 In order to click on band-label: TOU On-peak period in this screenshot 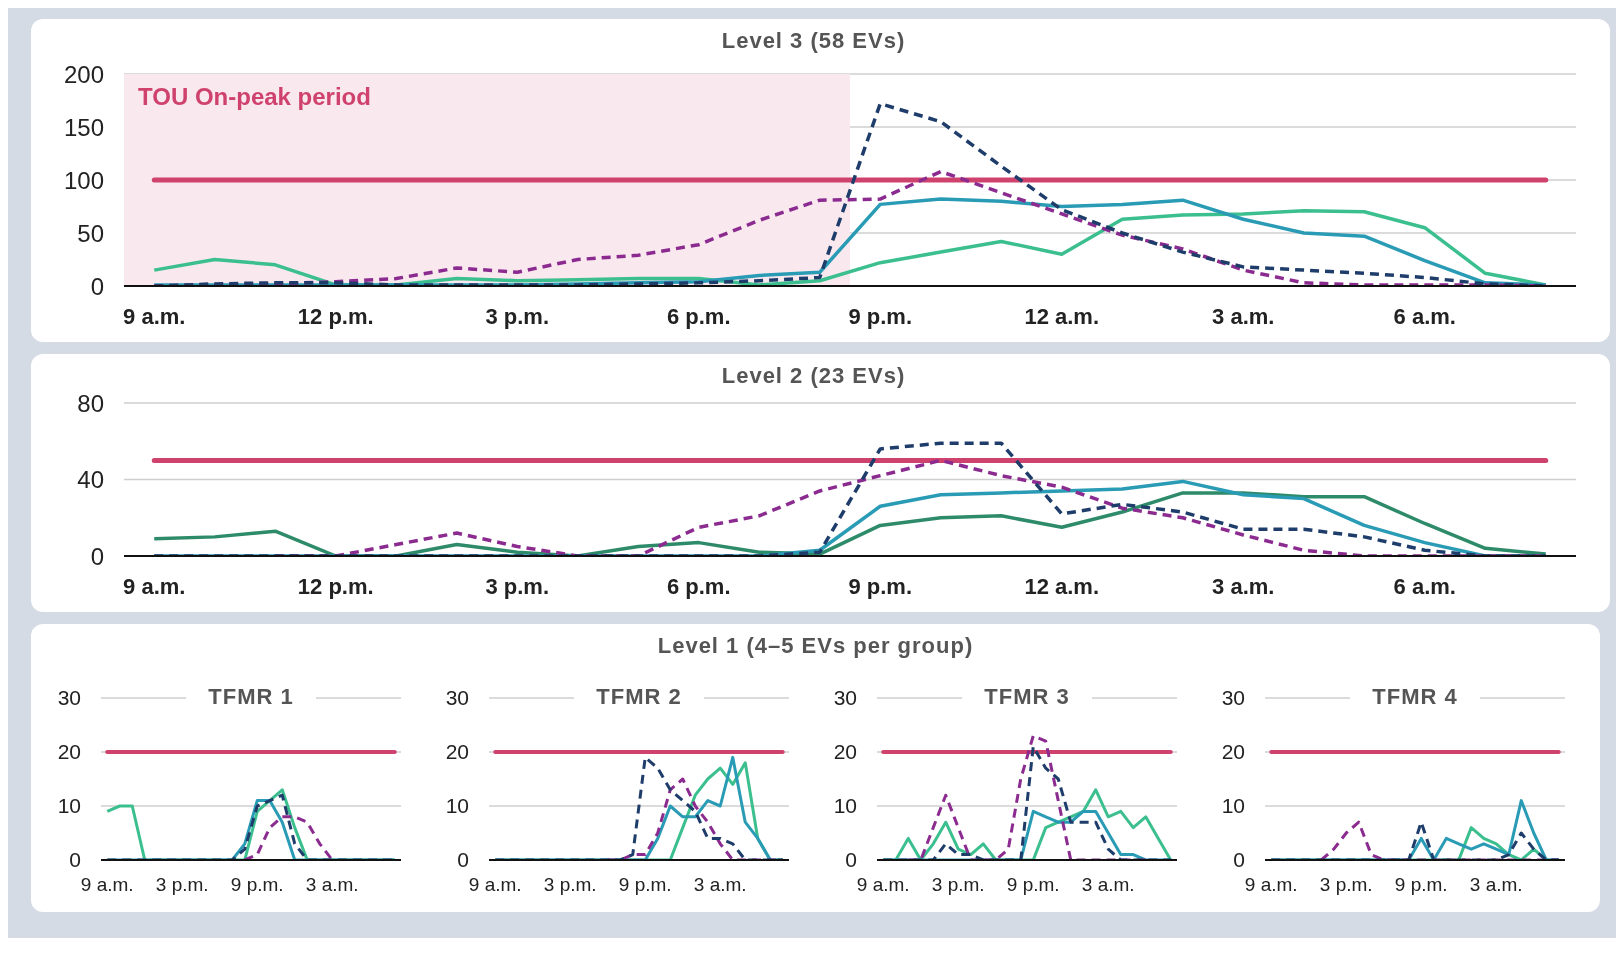, I will do `click(254, 97)`.